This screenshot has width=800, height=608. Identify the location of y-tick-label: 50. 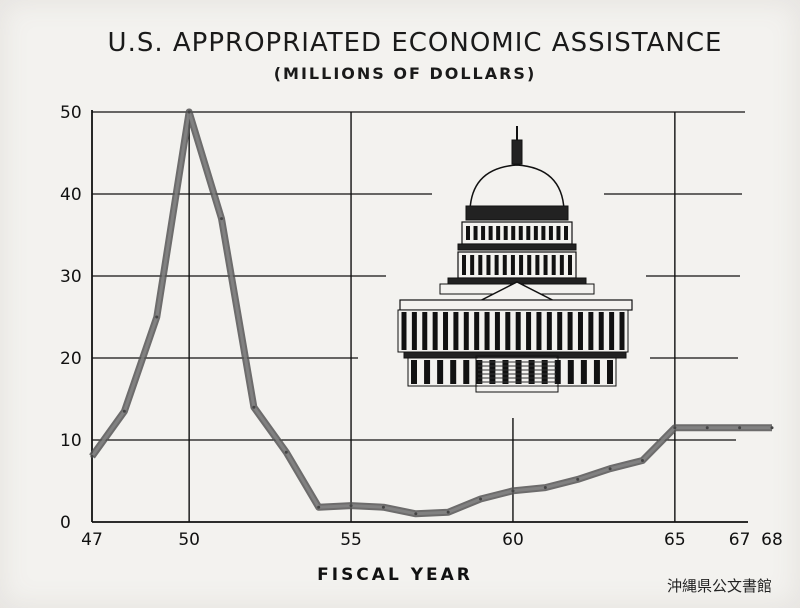
(71, 113).